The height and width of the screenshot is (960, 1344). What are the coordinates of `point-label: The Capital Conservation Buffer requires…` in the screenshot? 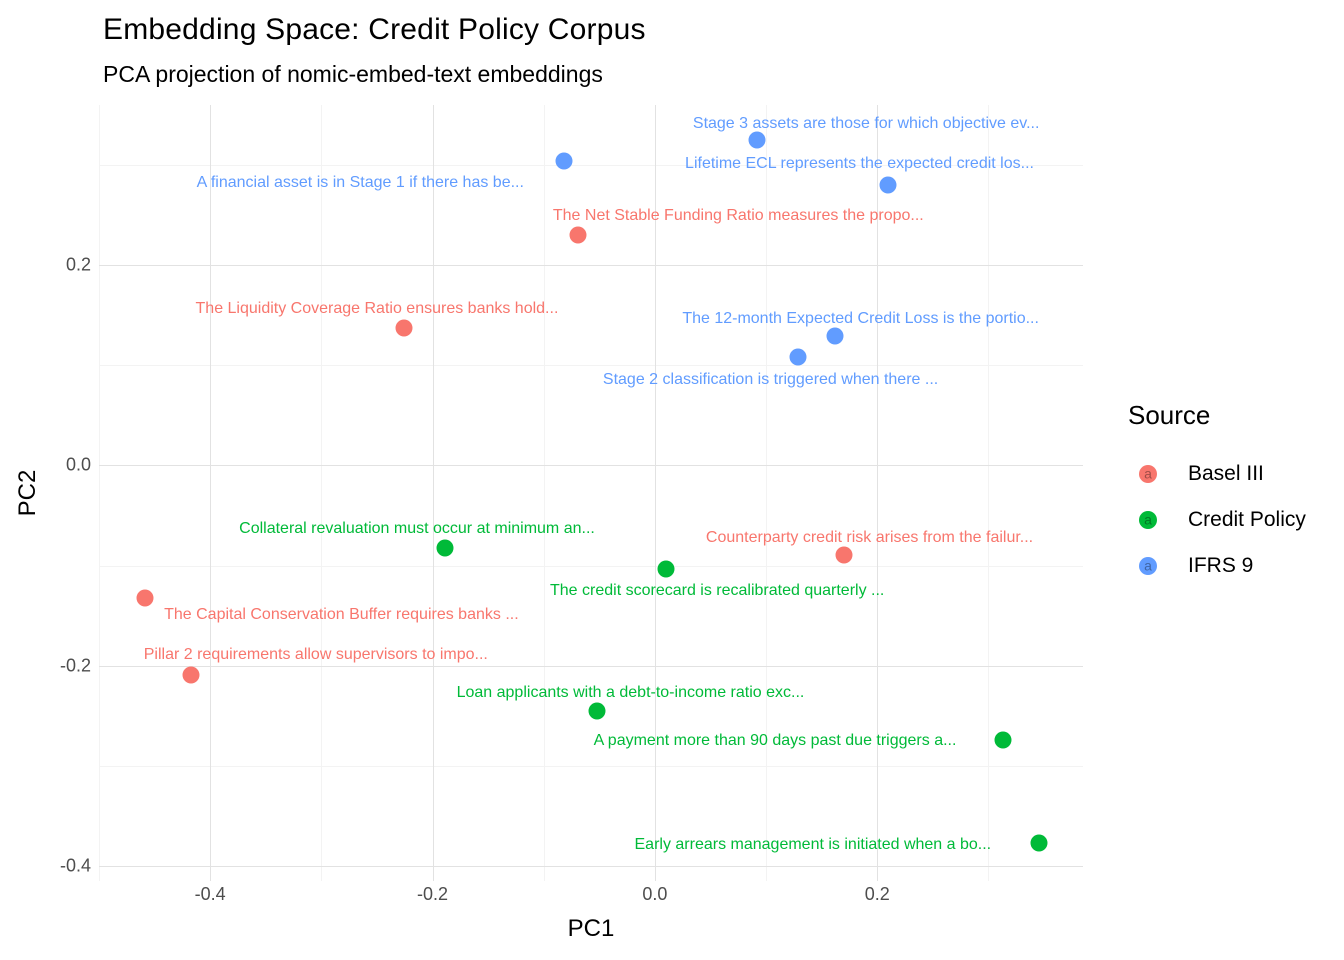 It's located at (341, 614).